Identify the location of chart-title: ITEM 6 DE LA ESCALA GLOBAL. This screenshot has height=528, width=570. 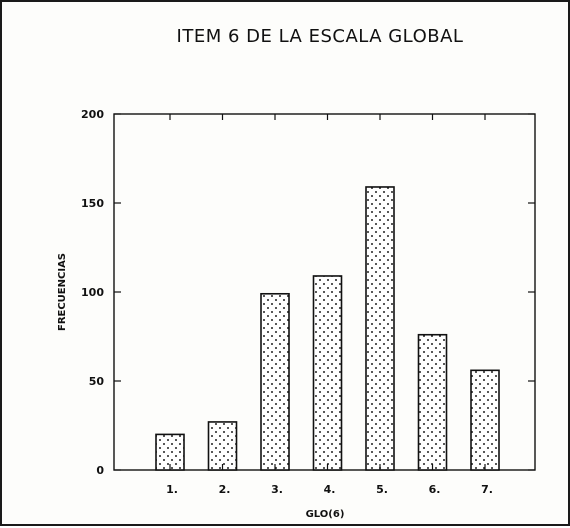
(320, 36).